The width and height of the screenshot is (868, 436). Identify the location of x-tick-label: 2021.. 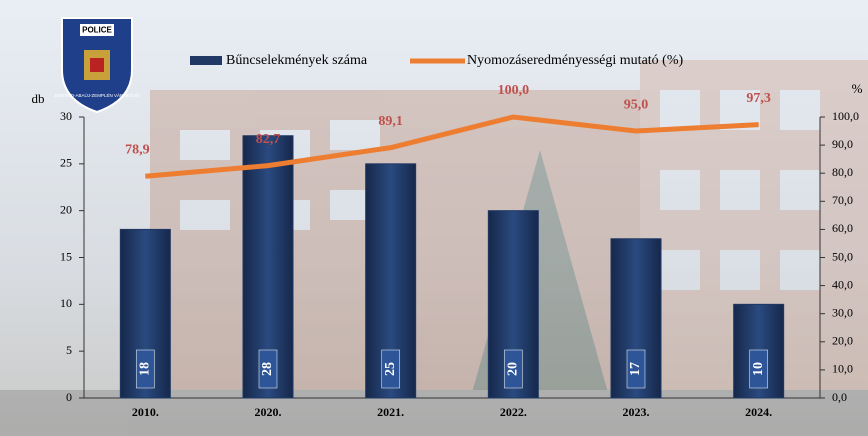
(390, 412).